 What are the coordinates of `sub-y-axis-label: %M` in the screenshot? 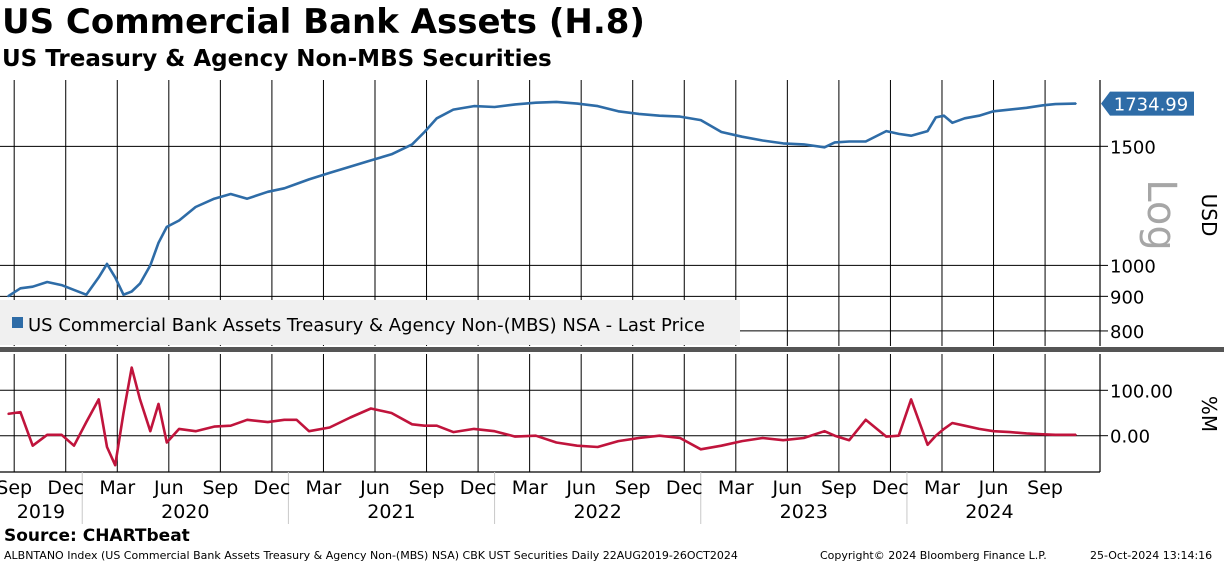 It's located at (1209, 414).